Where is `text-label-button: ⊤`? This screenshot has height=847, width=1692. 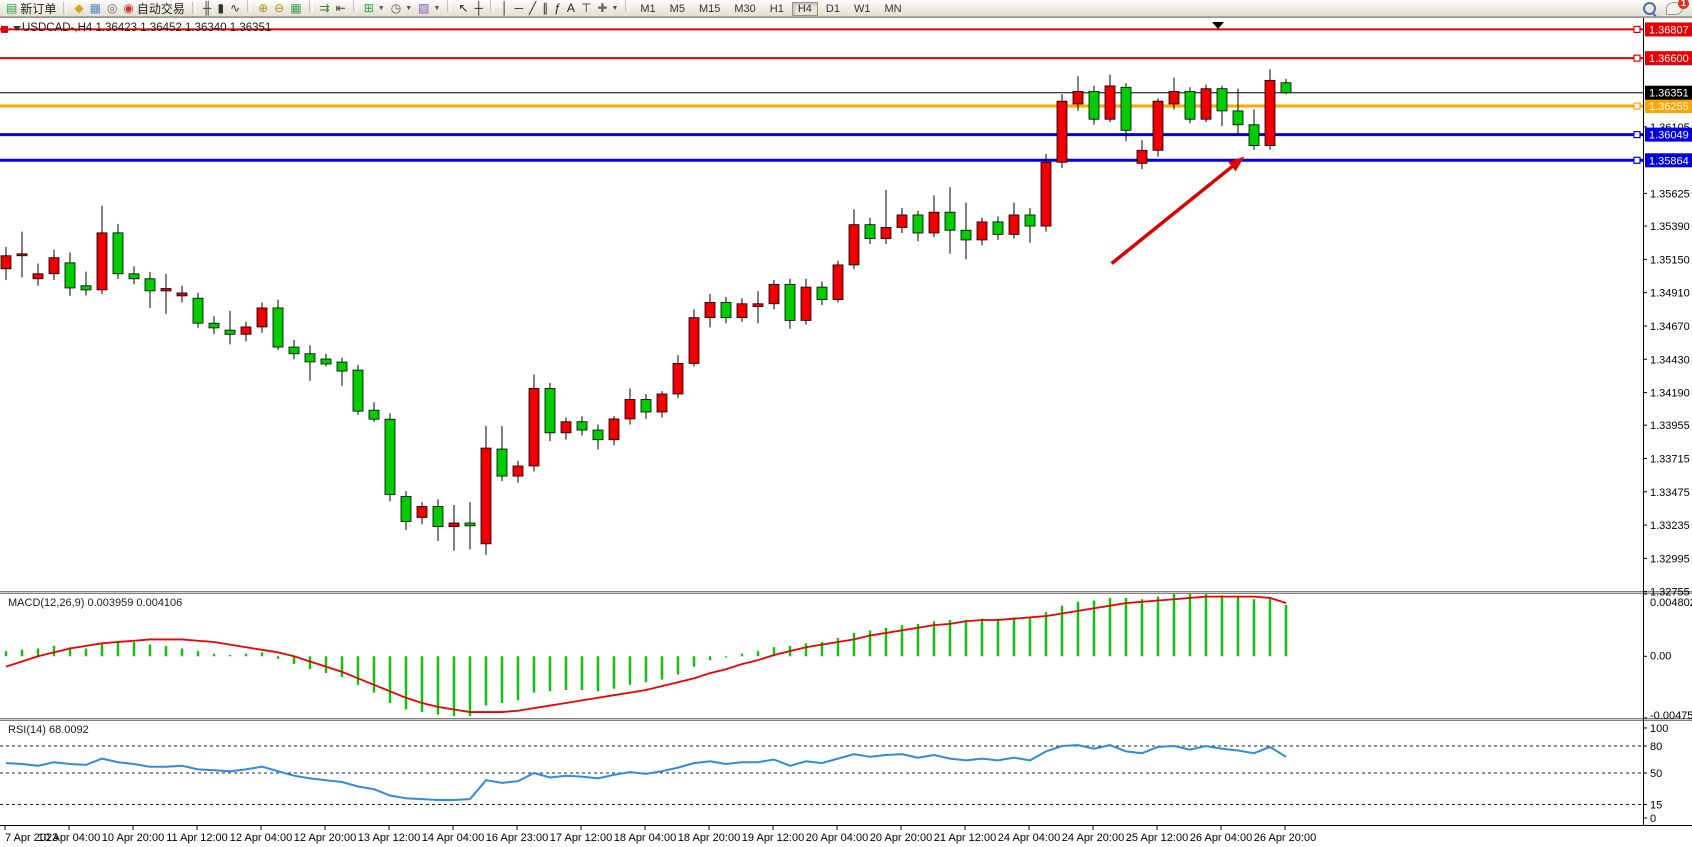
text-label-button: ⊤ is located at coordinates (586, 8).